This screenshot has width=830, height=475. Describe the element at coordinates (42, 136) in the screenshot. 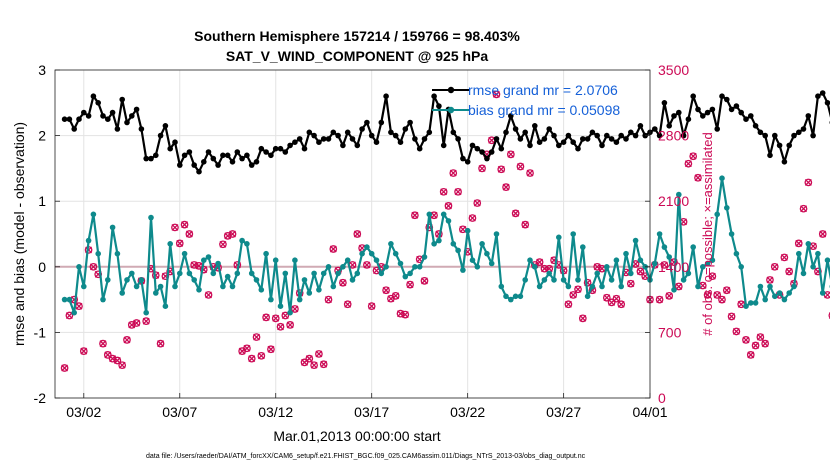

I see `y-tick-label: 2` at that location.